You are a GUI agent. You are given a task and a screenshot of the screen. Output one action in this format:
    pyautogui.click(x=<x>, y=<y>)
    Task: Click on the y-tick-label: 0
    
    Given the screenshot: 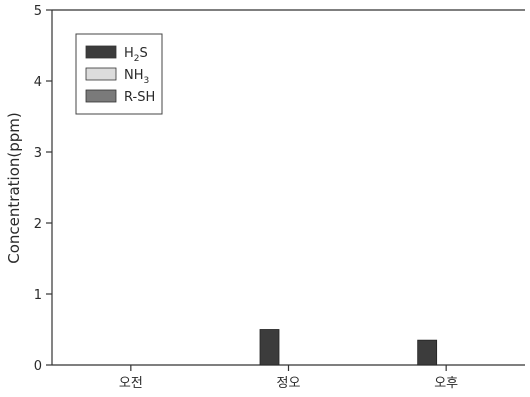 What is the action you would take?
    pyautogui.click(x=38, y=366)
    